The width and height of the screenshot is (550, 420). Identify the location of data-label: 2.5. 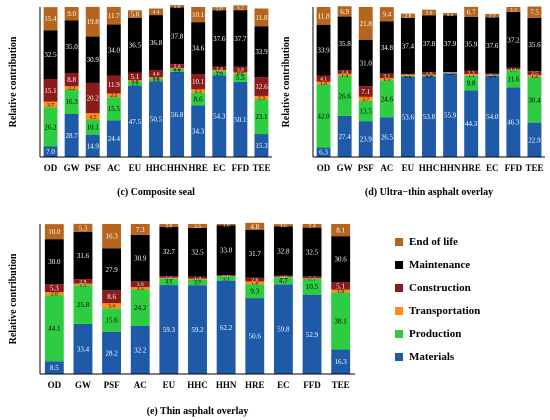
(534, 74).